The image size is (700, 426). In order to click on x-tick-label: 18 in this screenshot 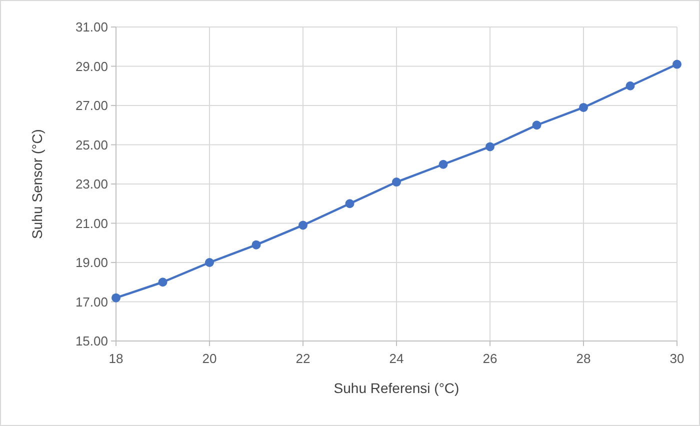, I will do `click(116, 358)`.